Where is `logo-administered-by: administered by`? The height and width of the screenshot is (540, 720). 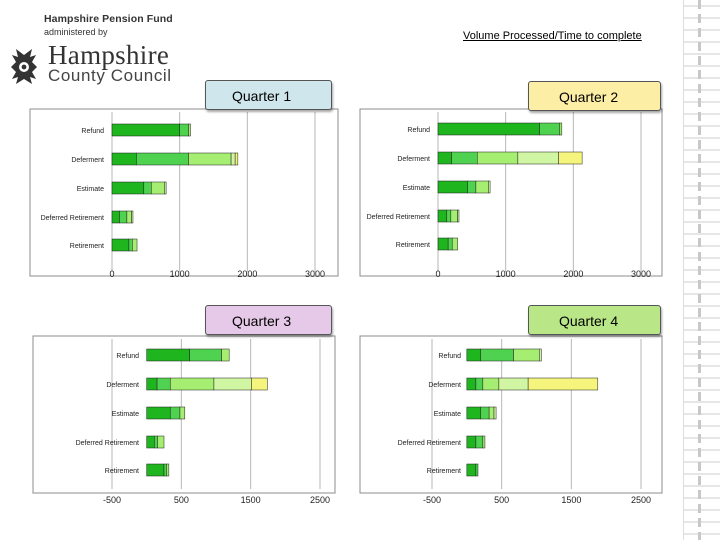 logo-administered-by: administered by is located at coordinates (76, 32).